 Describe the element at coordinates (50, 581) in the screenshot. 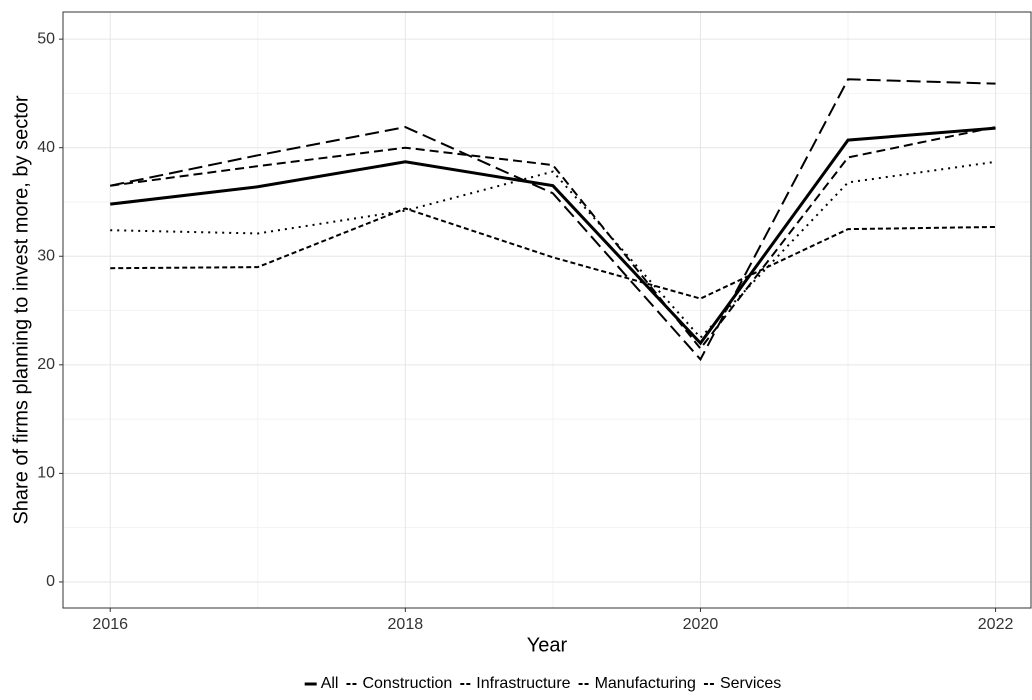

I see `y-tick-label: 0` at that location.